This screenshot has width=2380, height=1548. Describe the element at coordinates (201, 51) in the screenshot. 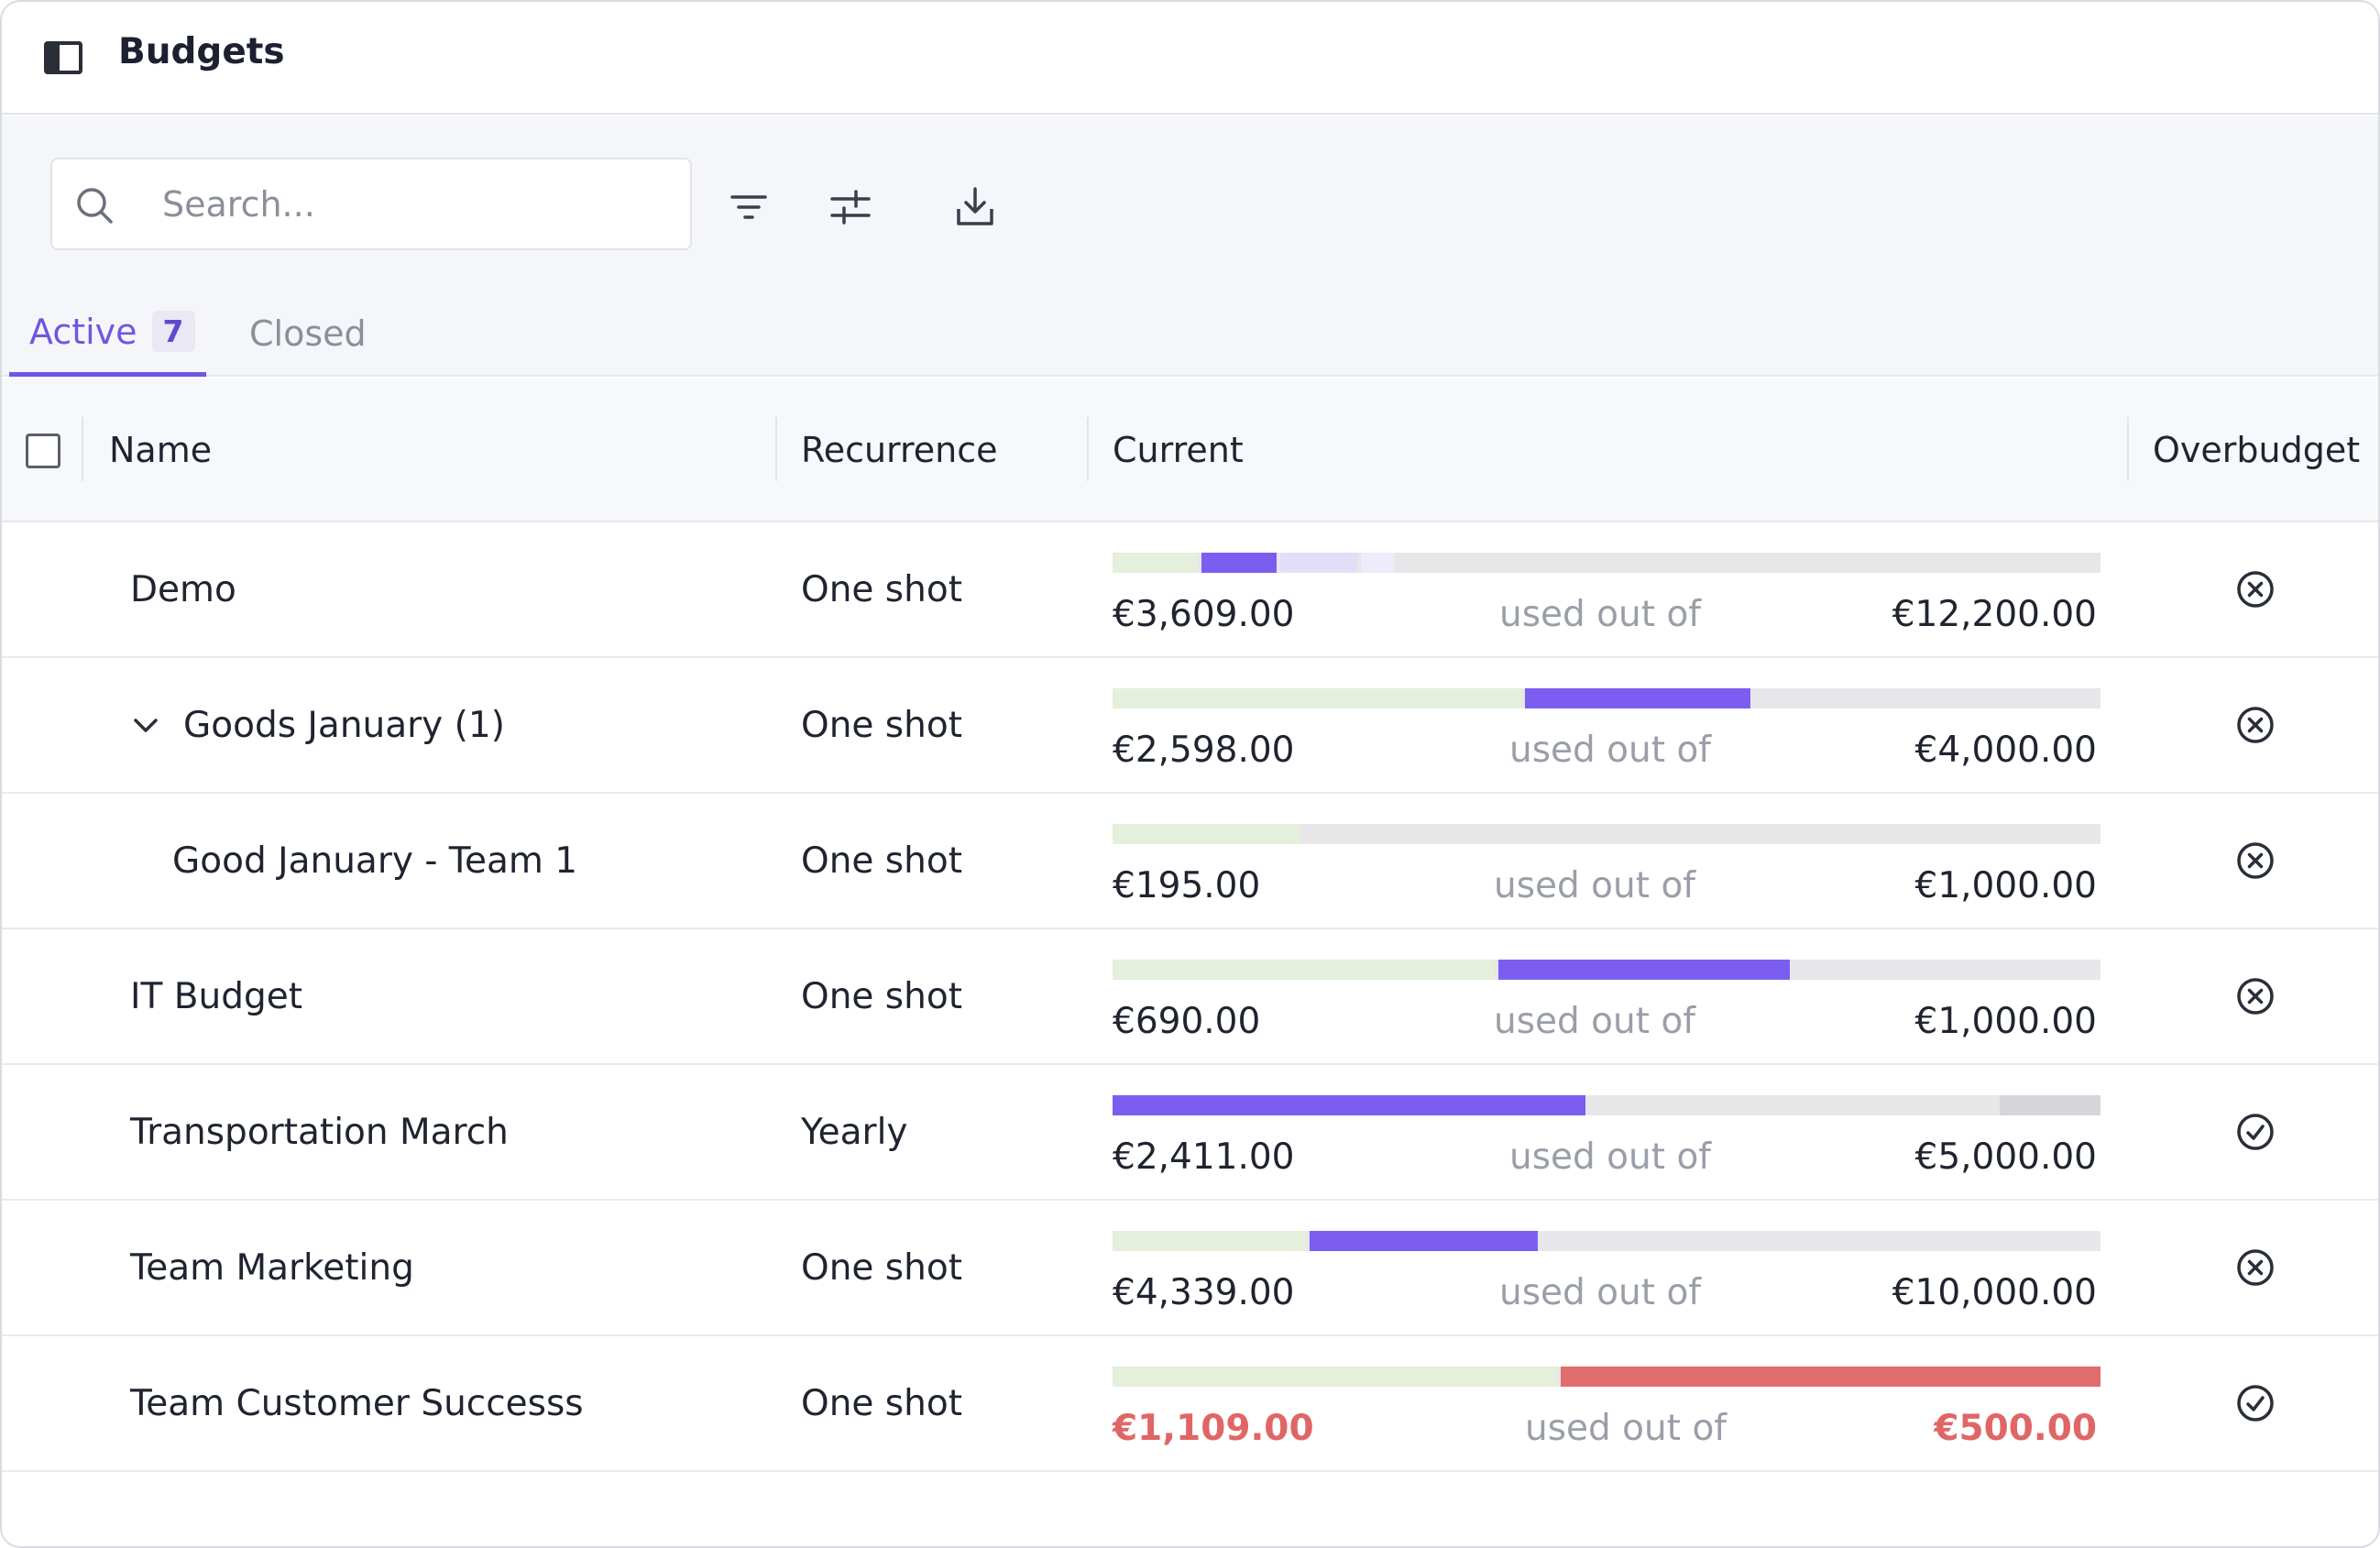

I see `page-title: Budgets` at that location.